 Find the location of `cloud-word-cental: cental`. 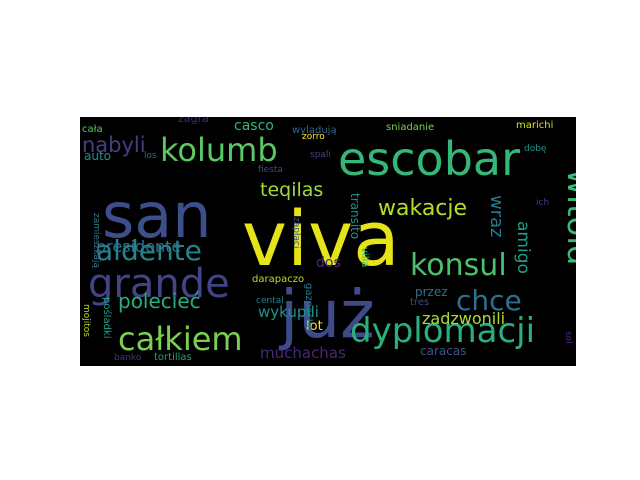

cloud-word-cental: cental is located at coordinates (270, 301).